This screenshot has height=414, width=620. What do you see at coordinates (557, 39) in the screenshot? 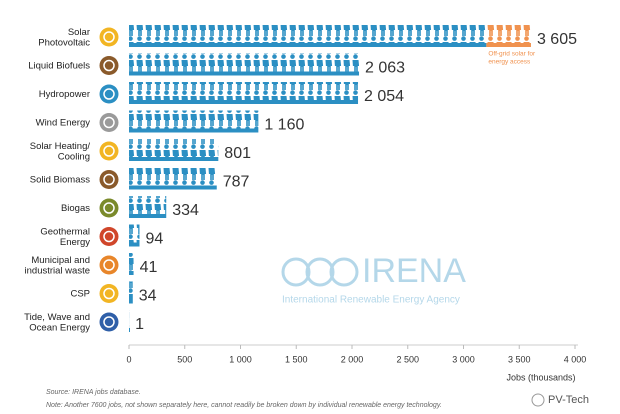
I see `value-label: 3 605` at bounding box center [557, 39].